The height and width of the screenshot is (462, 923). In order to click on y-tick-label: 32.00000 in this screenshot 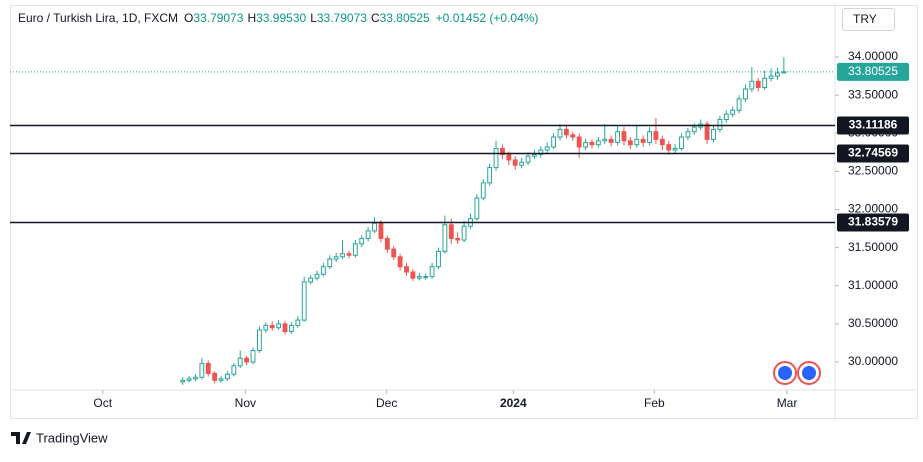, I will do `click(873, 209)`.